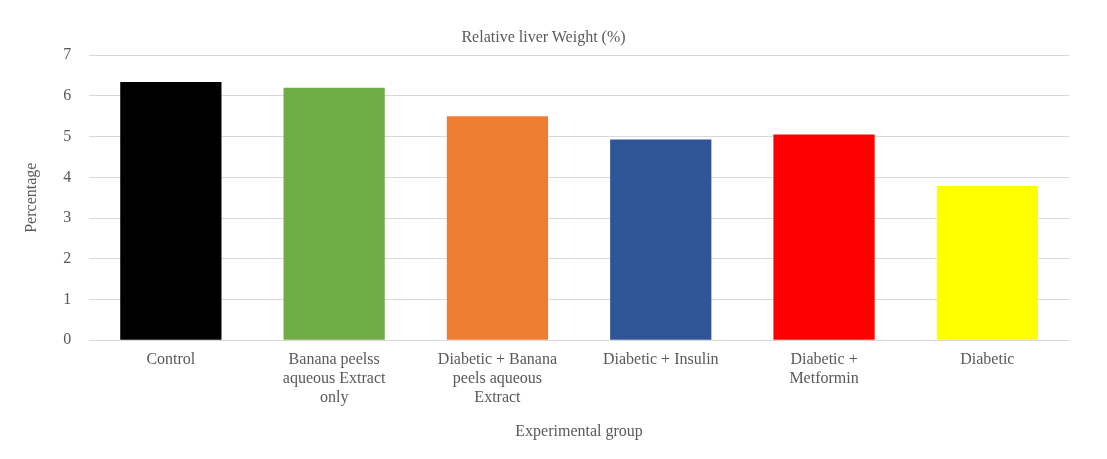  I want to click on y-axis-title: Percentage, so click(30, 197).